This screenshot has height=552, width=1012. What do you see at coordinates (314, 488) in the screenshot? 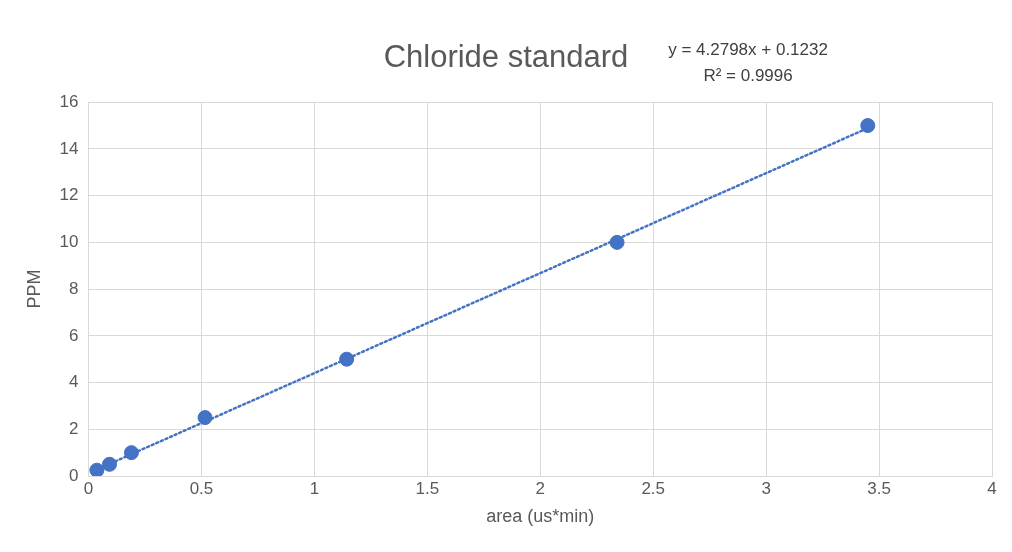
I see `x-tick-label: 1` at bounding box center [314, 488].